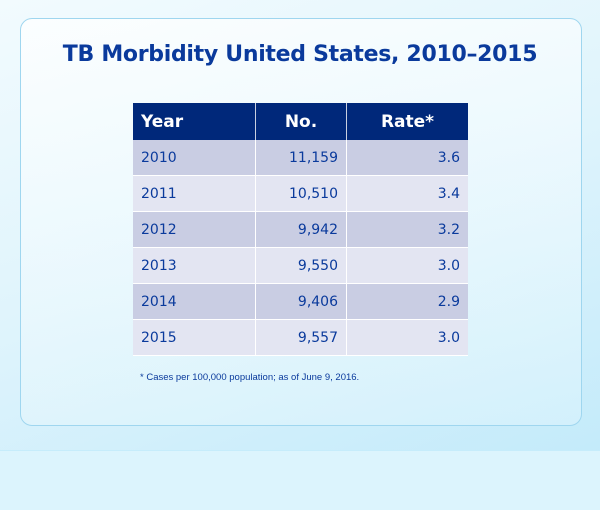 The width and height of the screenshot is (600, 510). I want to click on table-cell: 9,406, so click(301, 302).